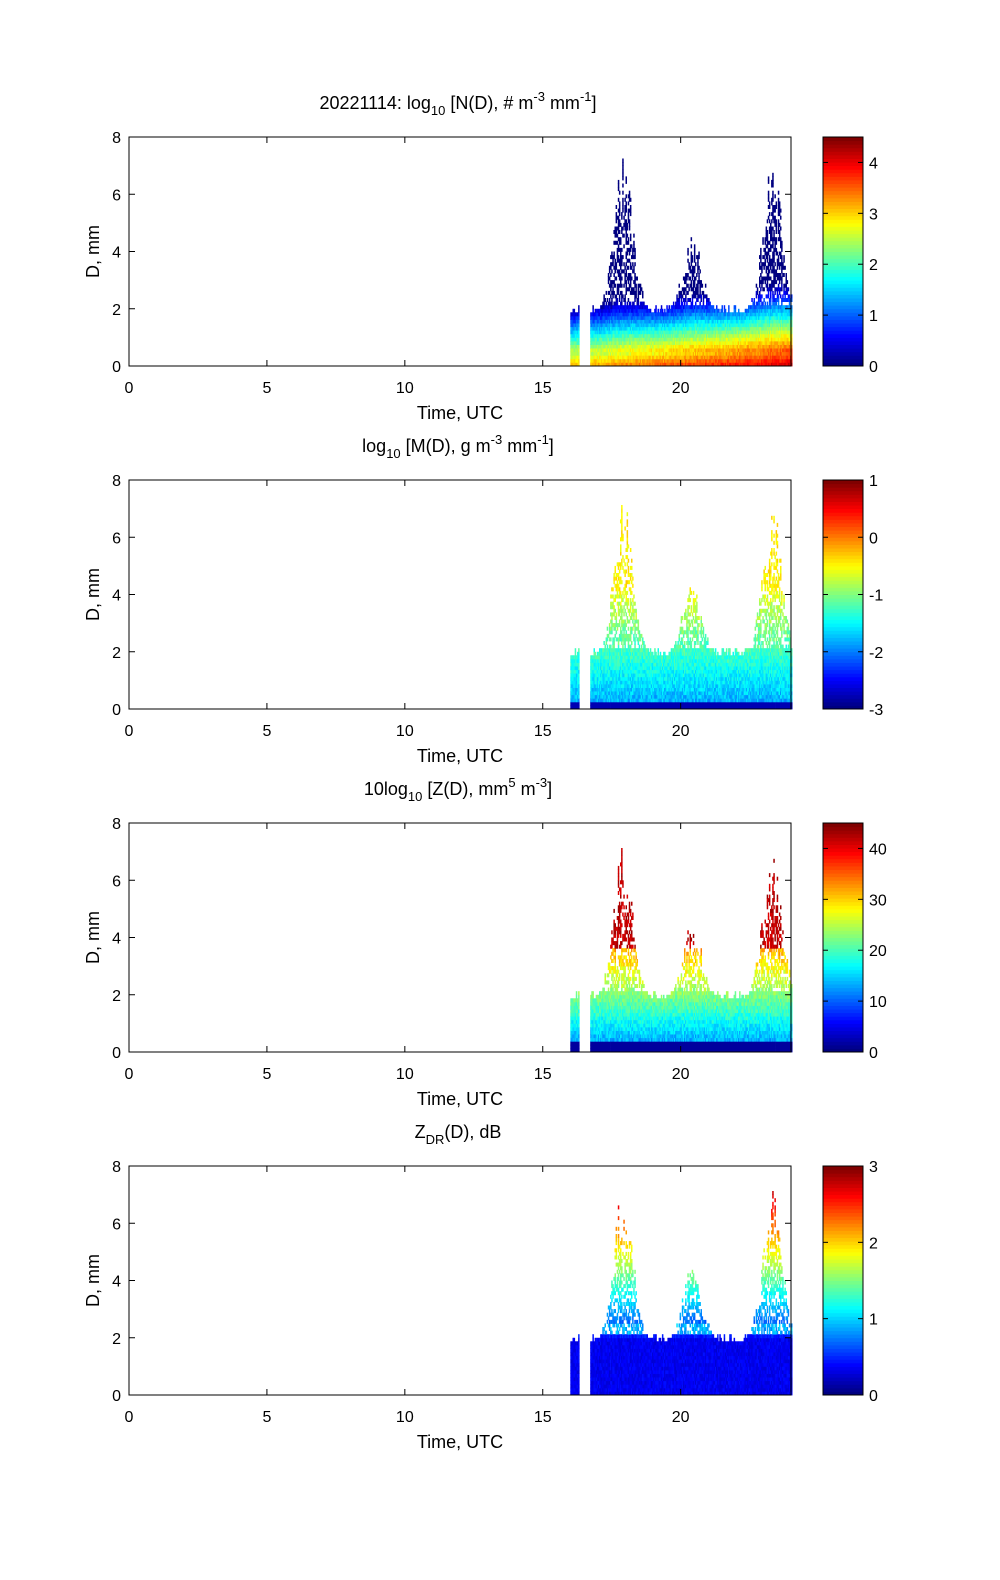 The height and width of the screenshot is (1580, 1000). What do you see at coordinates (843, 357) in the screenshot?
I see `colorbar-step` at bounding box center [843, 357].